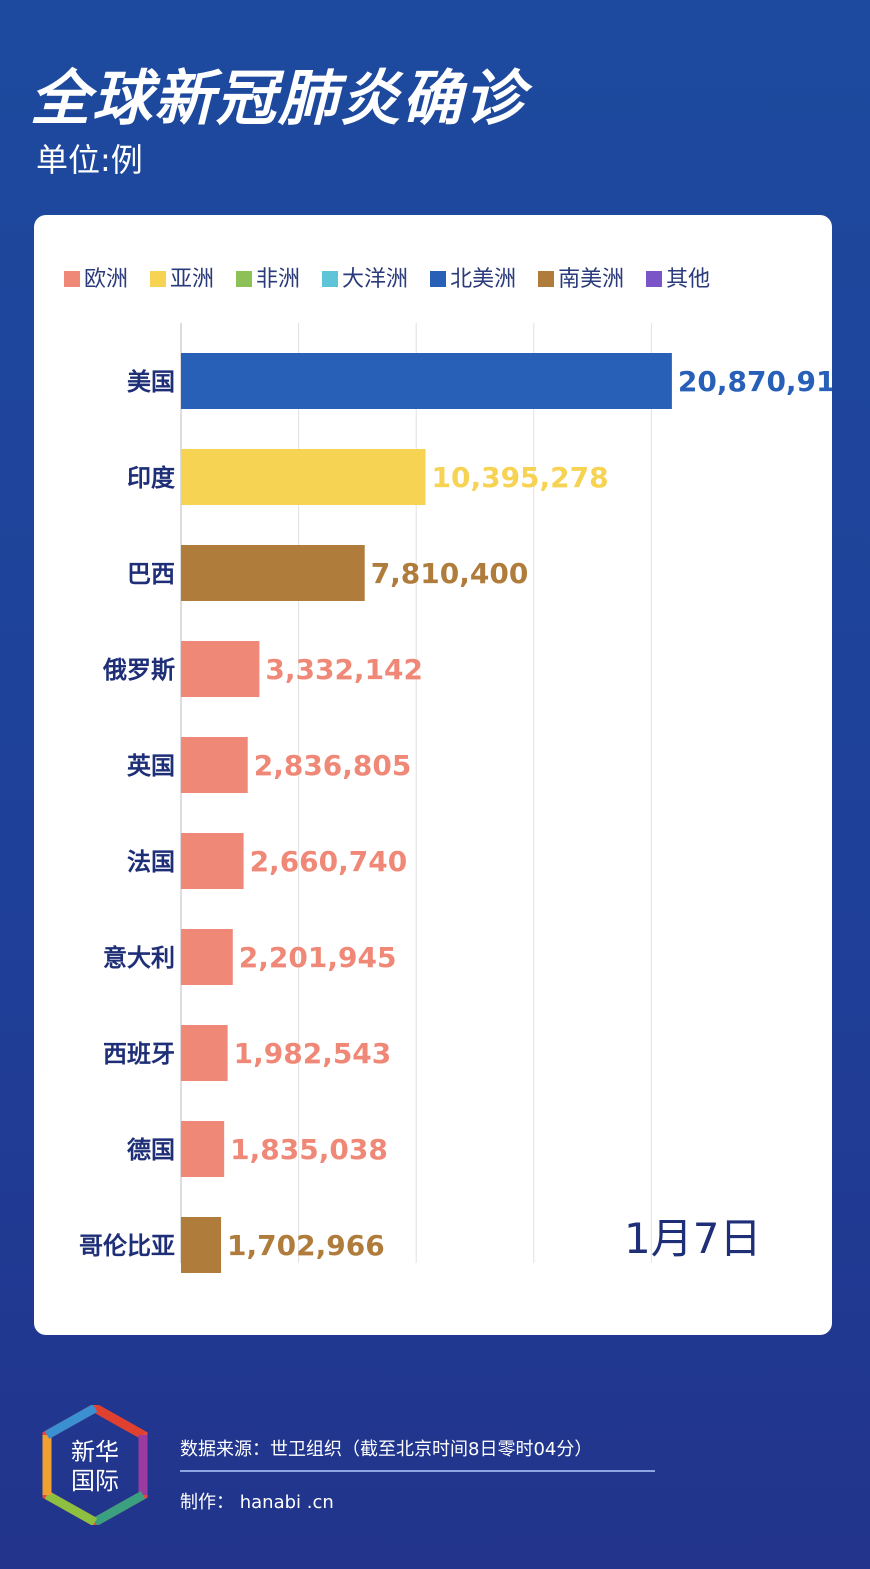 This screenshot has width=870, height=1569. Describe the element at coordinates (344, 669) in the screenshot. I see `value-label: 3,332,142` at that location.